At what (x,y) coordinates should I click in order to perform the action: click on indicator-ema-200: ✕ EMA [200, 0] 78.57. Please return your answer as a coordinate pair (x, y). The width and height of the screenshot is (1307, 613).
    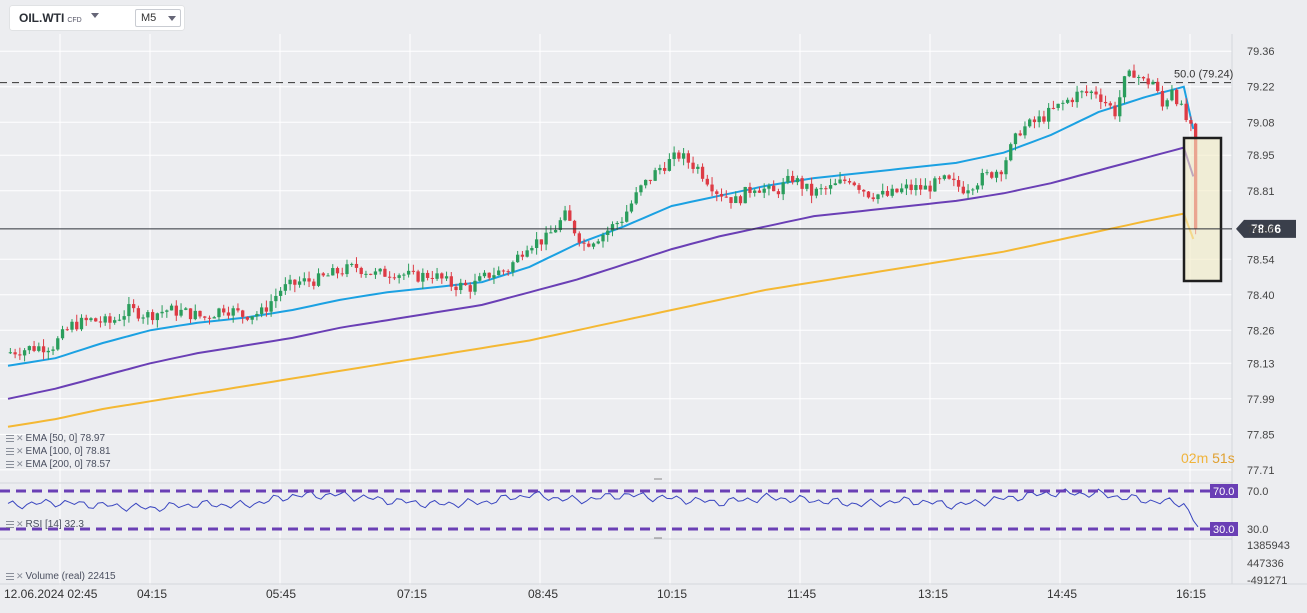
    Looking at the image, I should click on (58, 464).